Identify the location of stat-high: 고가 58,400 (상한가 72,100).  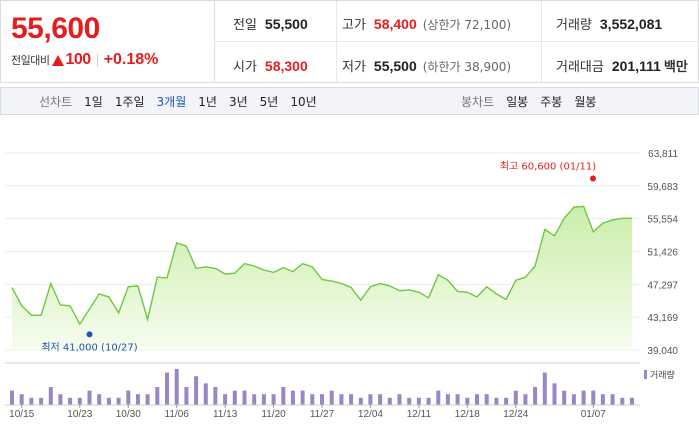
(426, 23).